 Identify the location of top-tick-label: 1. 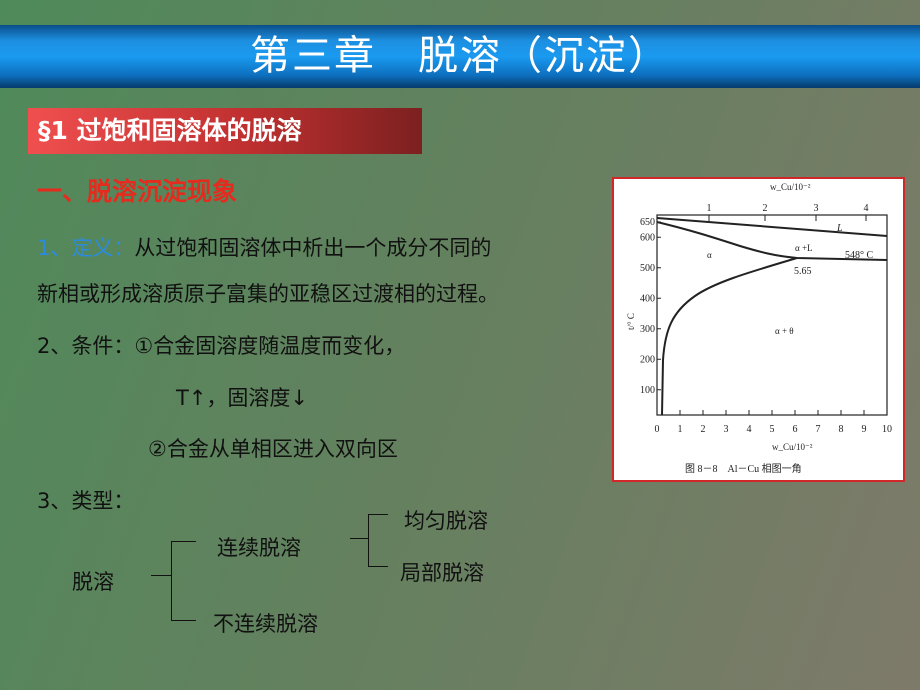
(709, 208).